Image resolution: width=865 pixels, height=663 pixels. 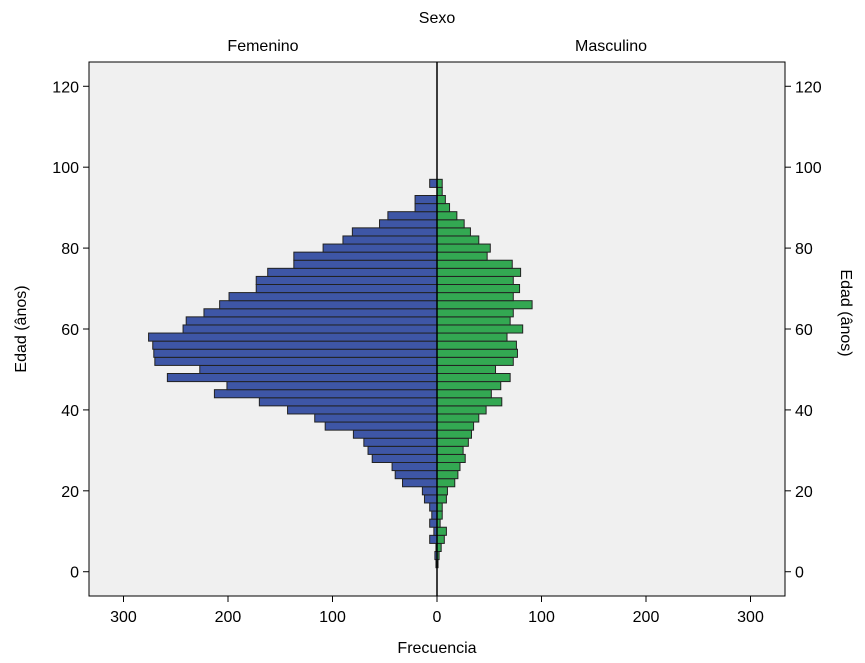 I want to click on chart-title: Sexo, so click(x=437, y=18).